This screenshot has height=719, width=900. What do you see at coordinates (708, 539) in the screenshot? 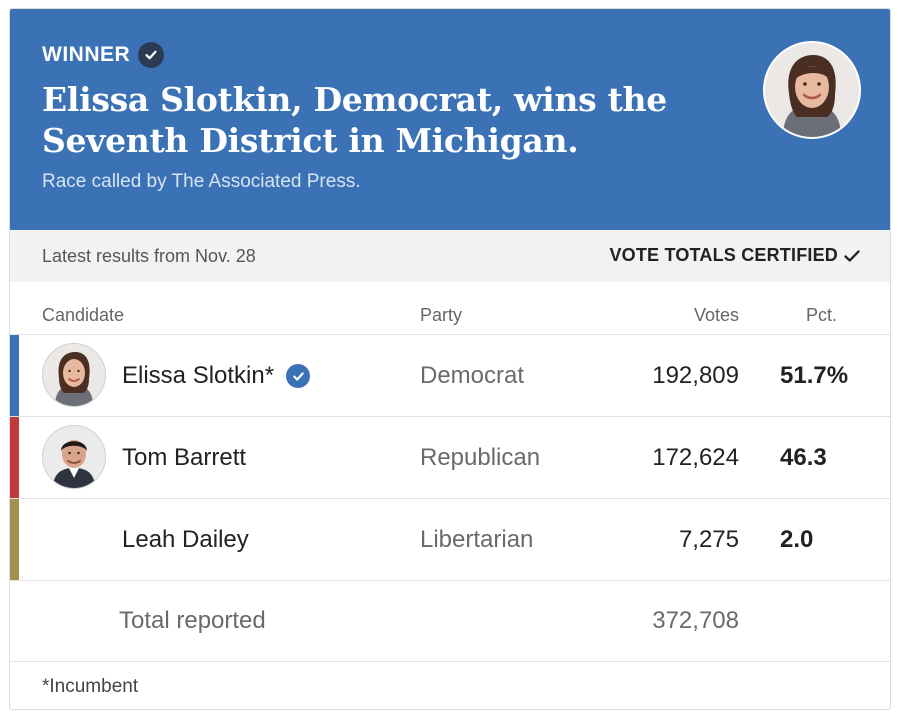
I see `candidate-votes: 7,275` at bounding box center [708, 539].